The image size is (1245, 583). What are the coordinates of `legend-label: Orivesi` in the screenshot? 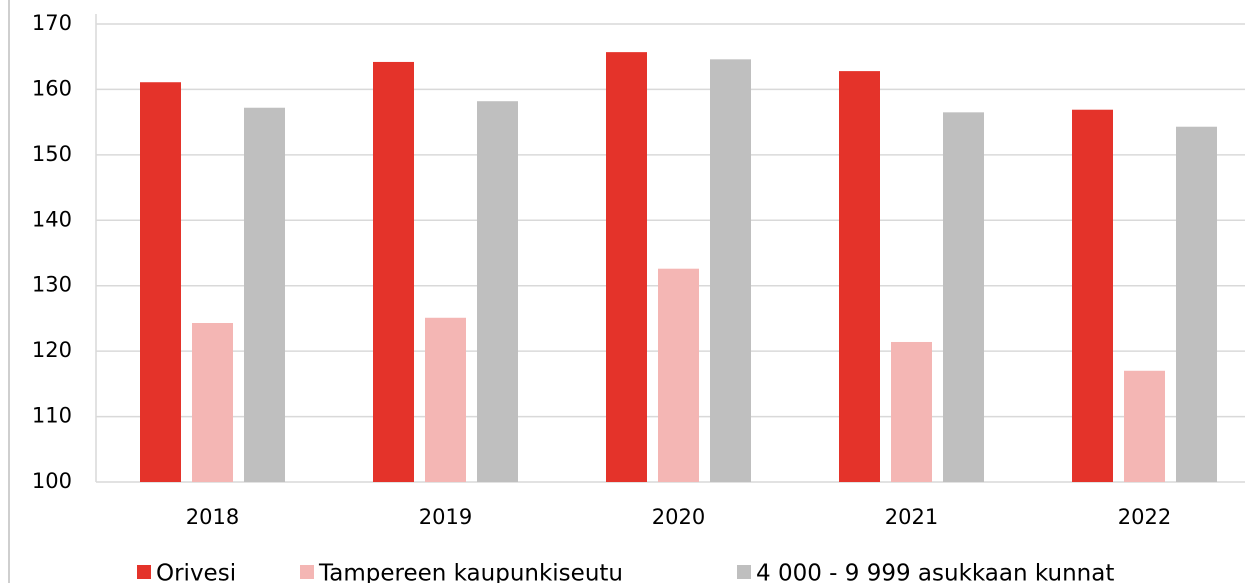 It's located at (196, 572).